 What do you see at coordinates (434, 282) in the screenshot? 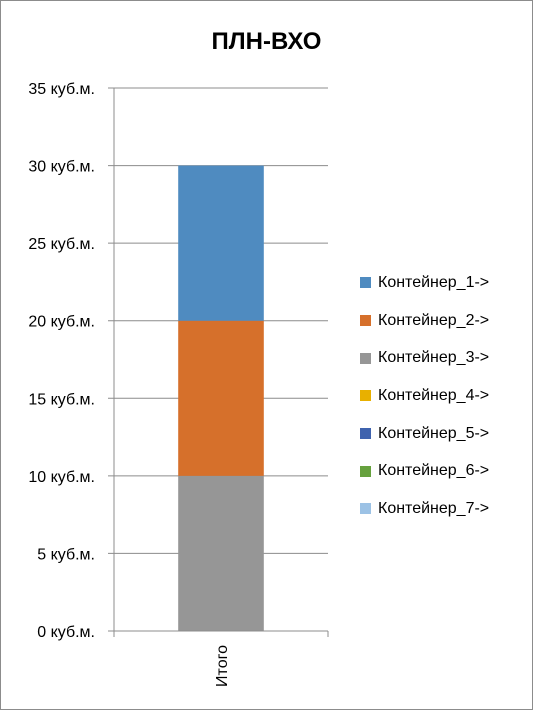
I see `legend-label: Контейнер_1->` at bounding box center [434, 282].